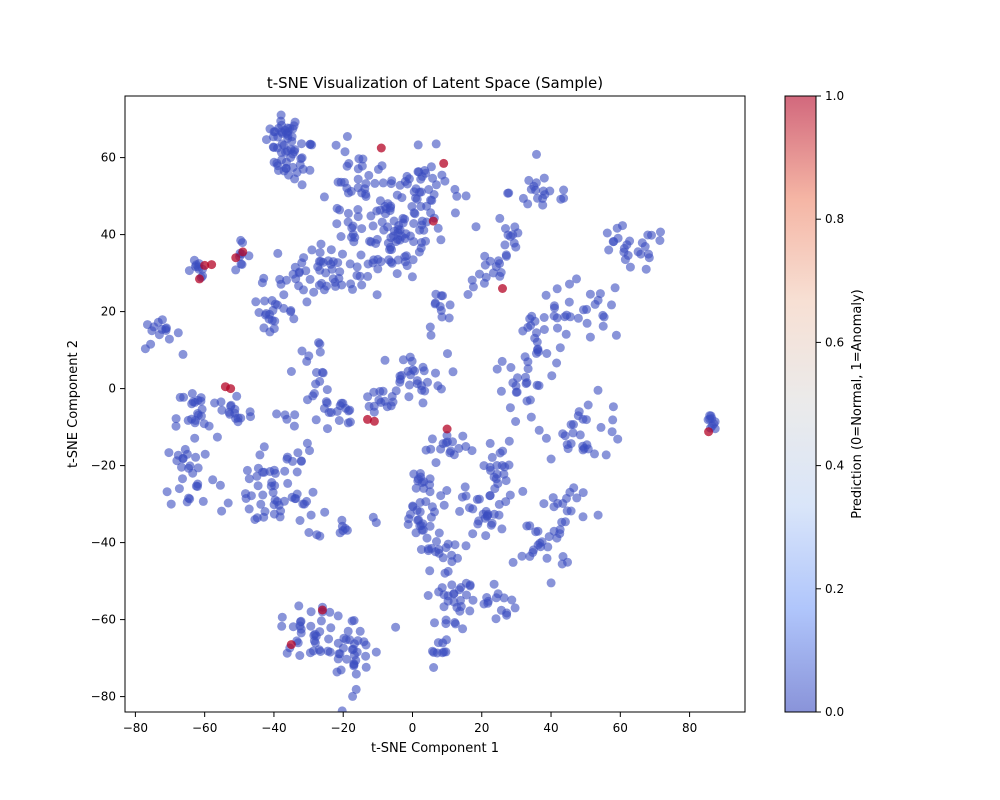 This screenshot has height=800, width=1000. I want to click on y-tick-label: 60, so click(108, 158).